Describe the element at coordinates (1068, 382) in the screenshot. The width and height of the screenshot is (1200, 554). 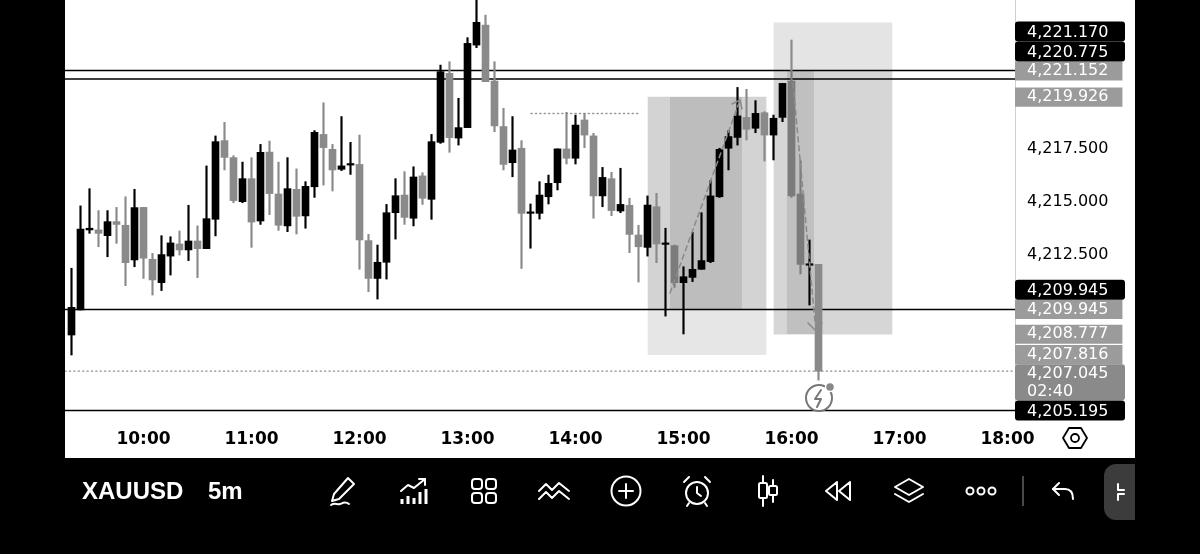
I see `ref-line-label: 4,207.045 02:40` at that location.